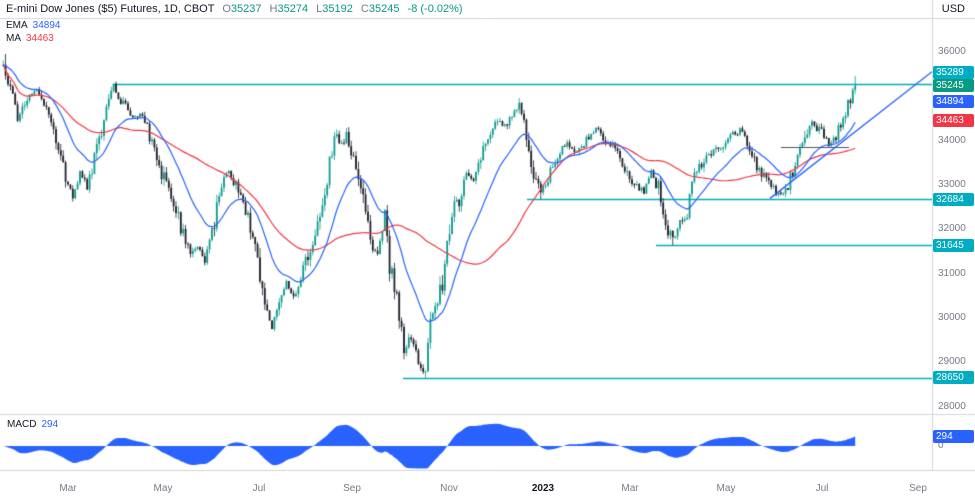  What do you see at coordinates (226, 9) in the screenshot?
I see `open-label: O` at bounding box center [226, 9].